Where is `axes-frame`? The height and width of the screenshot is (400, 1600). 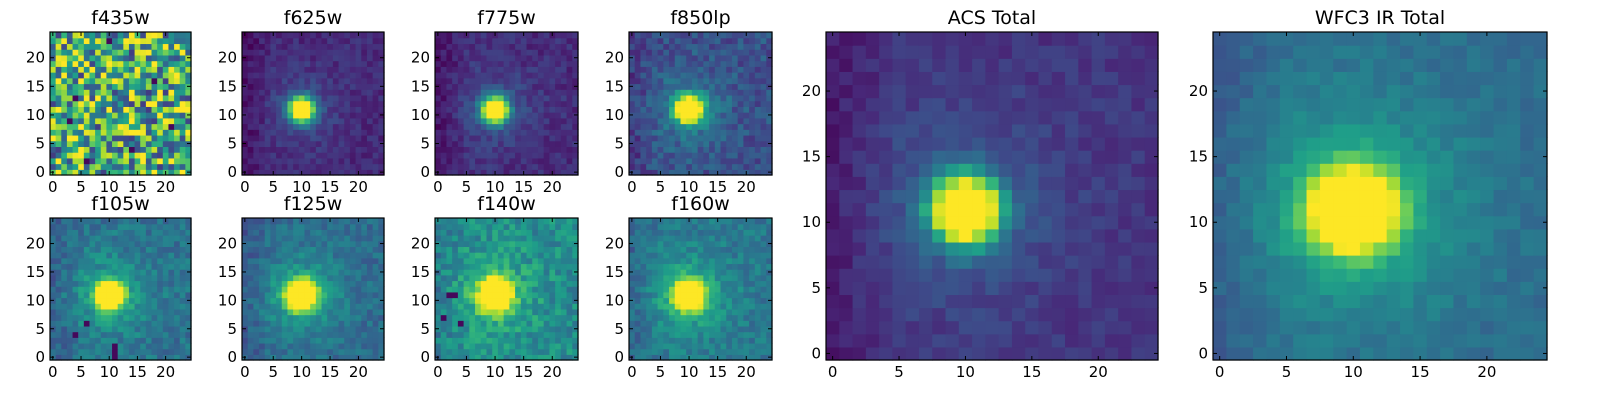
axes-frame is located at coordinates (700, 103).